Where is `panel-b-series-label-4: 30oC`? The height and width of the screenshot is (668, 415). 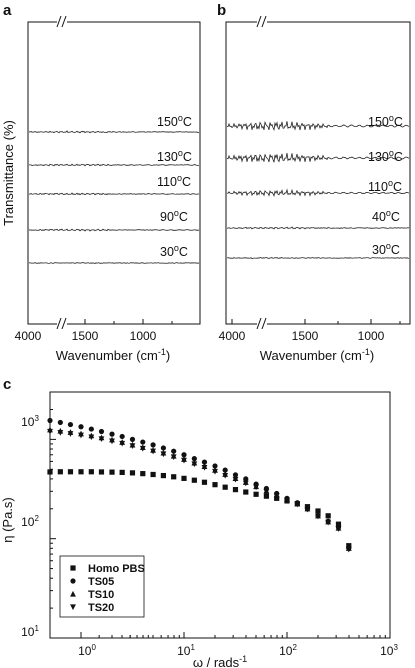 panel-b-series-label-4: 30oC is located at coordinates (386, 249).